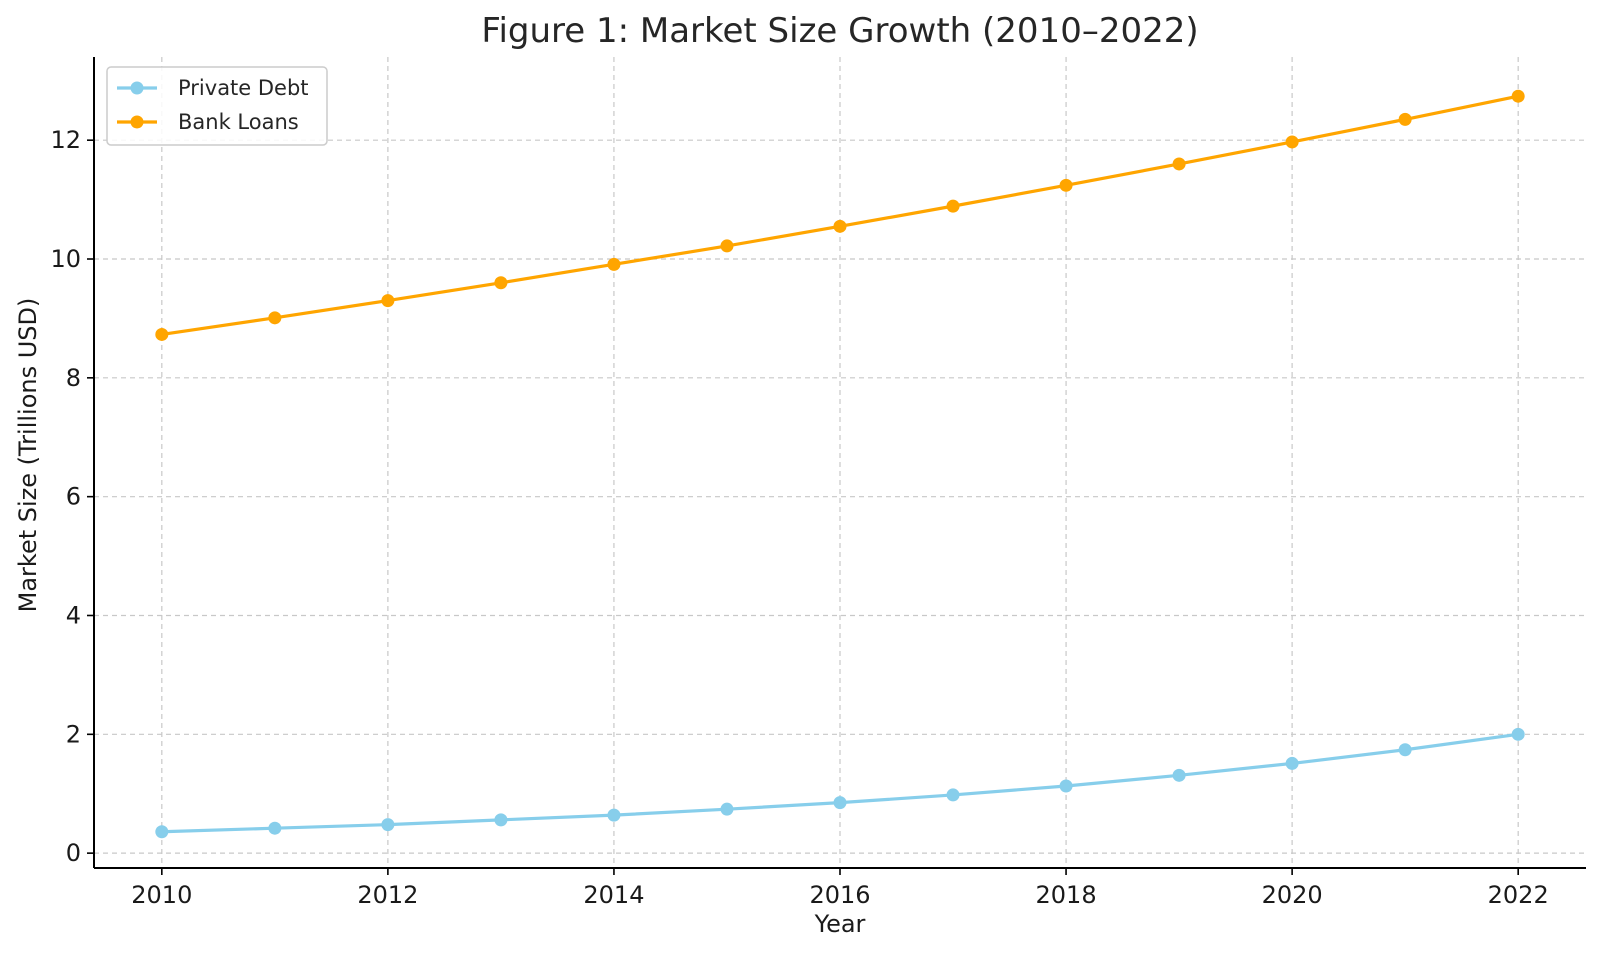 The image size is (1600, 954). What do you see at coordinates (73, 734) in the screenshot?
I see `y-tick-label: 2` at bounding box center [73, 734].